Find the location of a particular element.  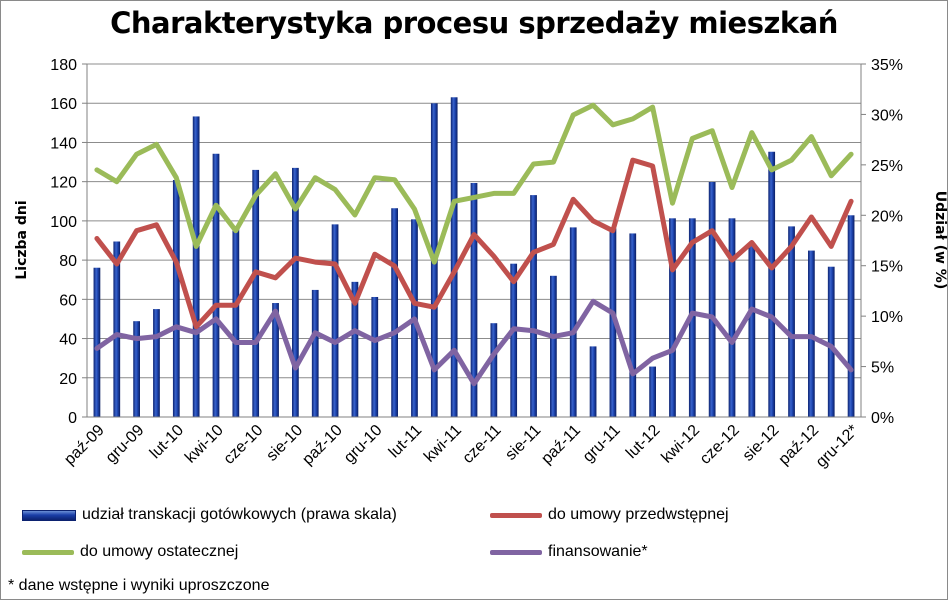

y-tick-left-label: 120 is located at coordinates (63, 183).